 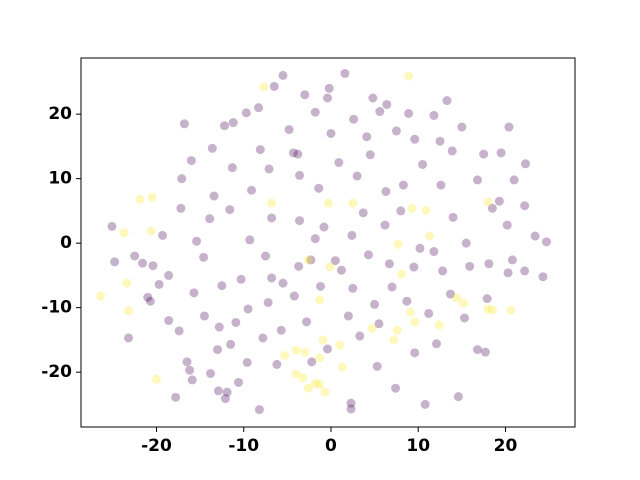 What do you see at coordinates (331, 446) in the screenshot?
I see `x-tick-label: 0` at bounding box center [331, 446].